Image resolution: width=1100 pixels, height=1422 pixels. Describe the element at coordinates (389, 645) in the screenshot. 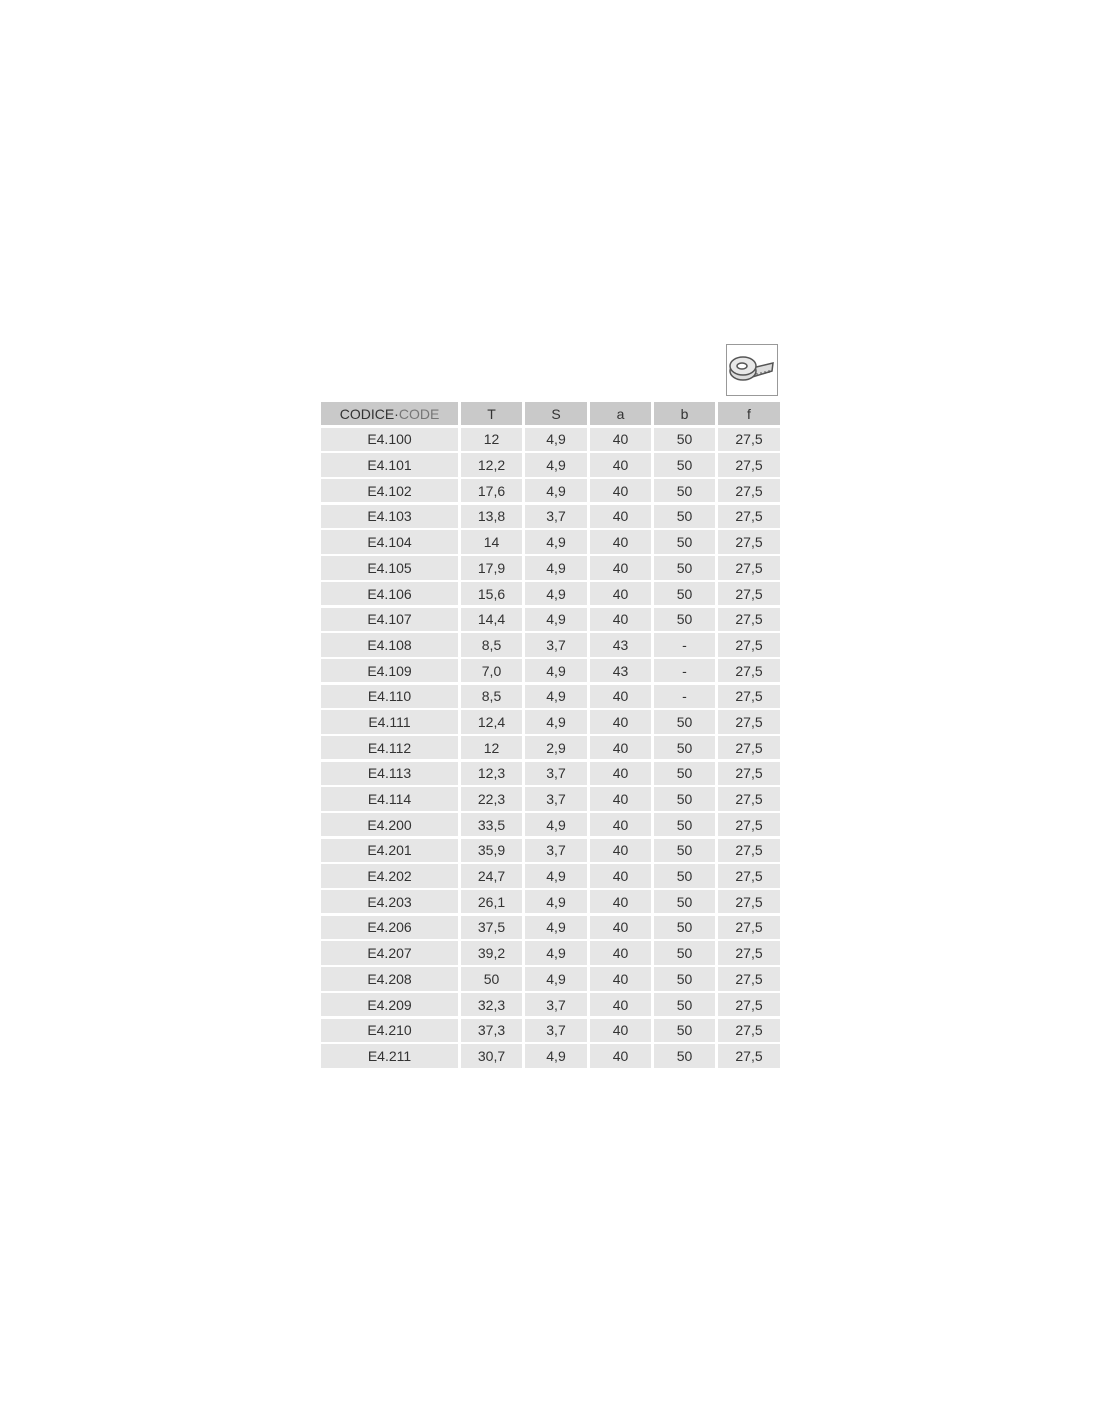

I see `row-code-cell: E4.108` at that location.